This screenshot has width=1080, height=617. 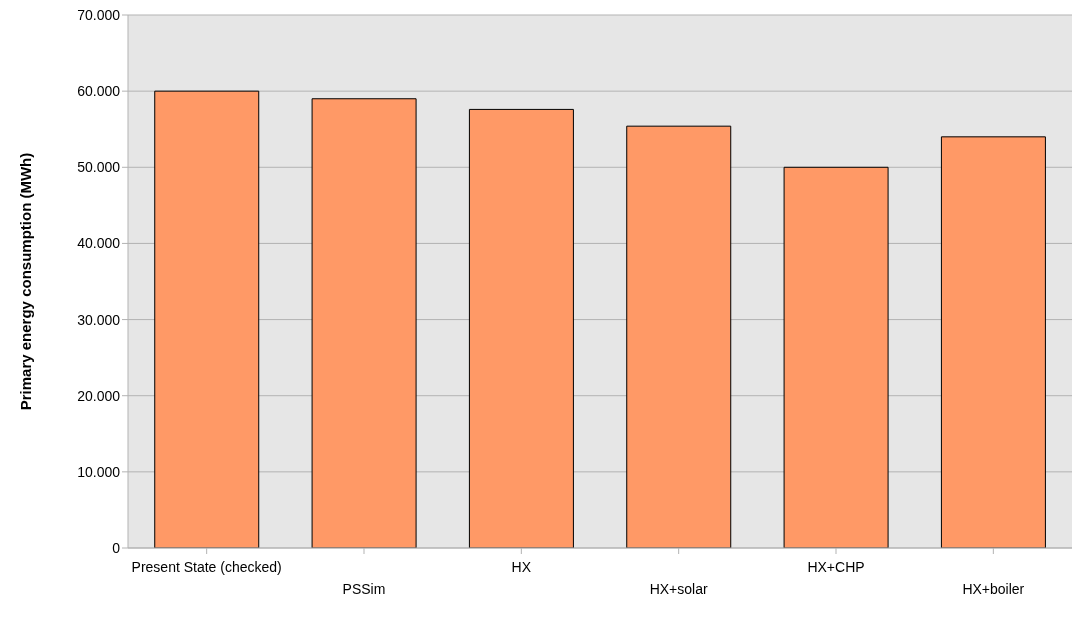 I want to click on x-tick-label: HX+CHP, so click(x=836, y=567).